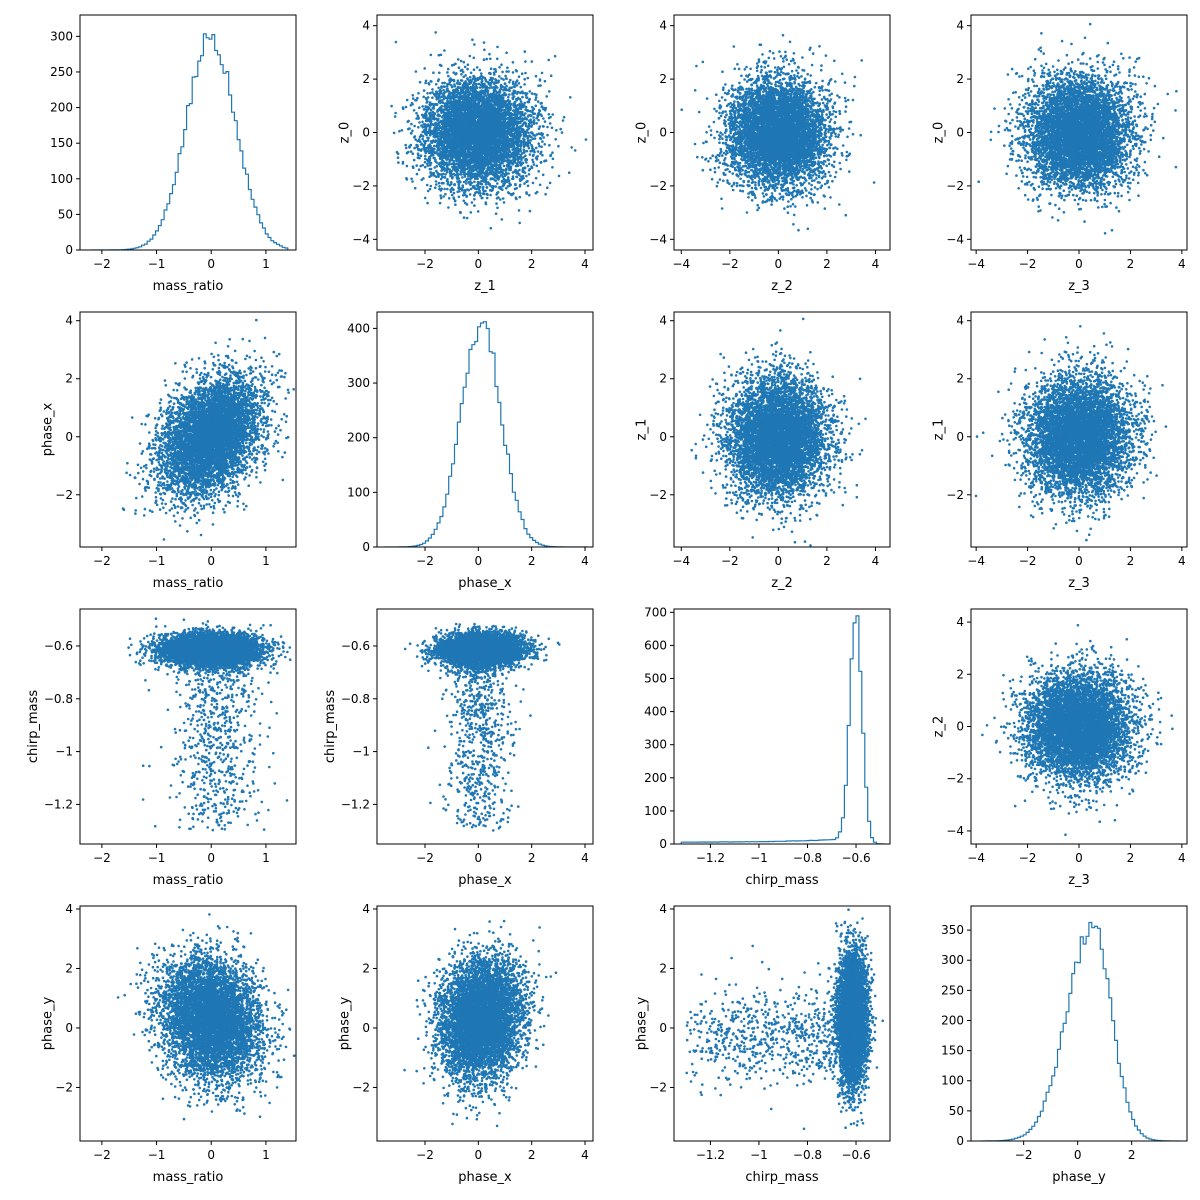 This screenshot has height=1200, width=1200. I want to click on y-tick-label: 300, so click(61, 36).